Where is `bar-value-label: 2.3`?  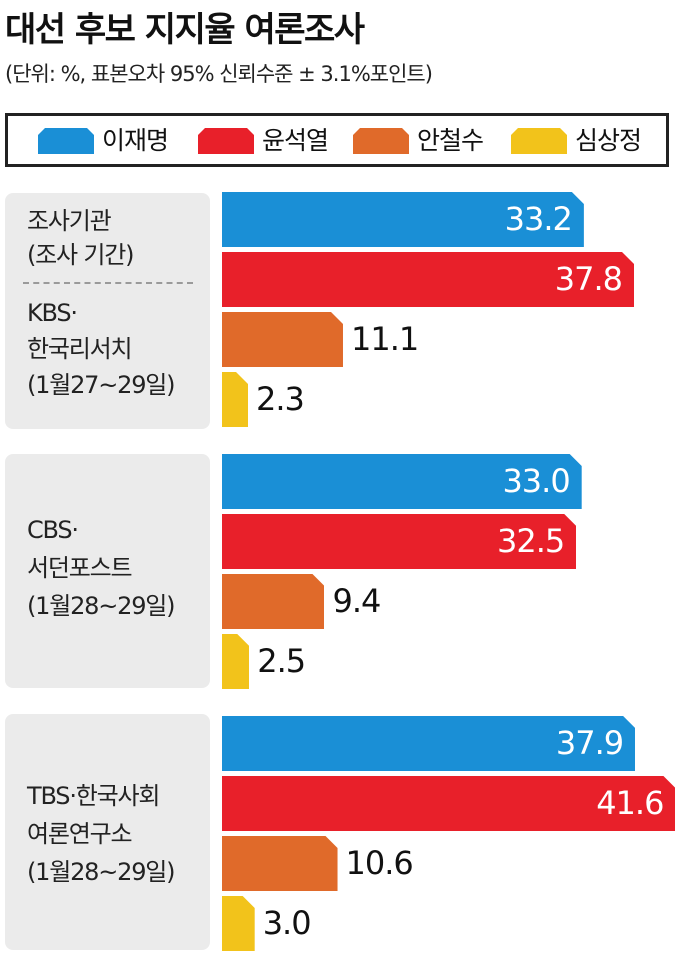
bar-value-label: 2.3 is located at coordinates (280, 399).